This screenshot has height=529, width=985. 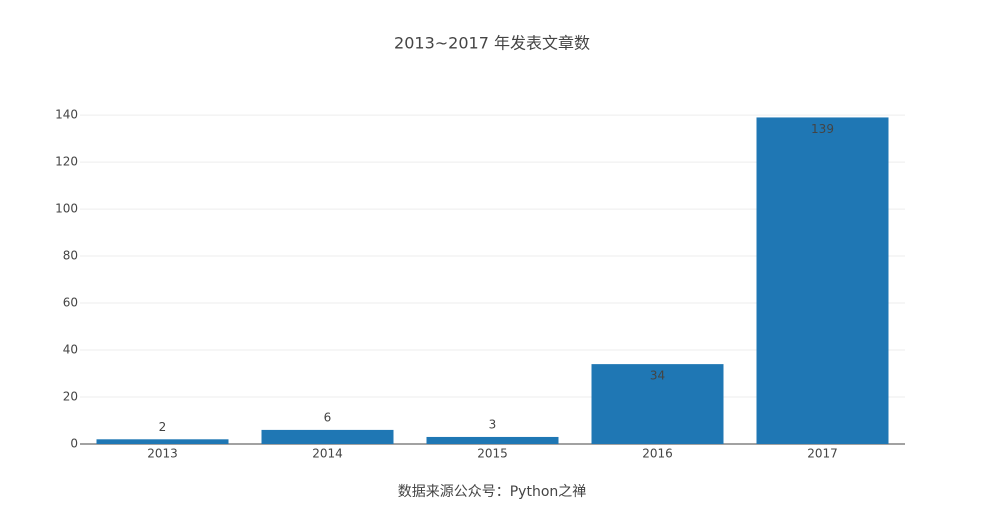 I want to click on data-label: 139, so click(x=822, y=129).